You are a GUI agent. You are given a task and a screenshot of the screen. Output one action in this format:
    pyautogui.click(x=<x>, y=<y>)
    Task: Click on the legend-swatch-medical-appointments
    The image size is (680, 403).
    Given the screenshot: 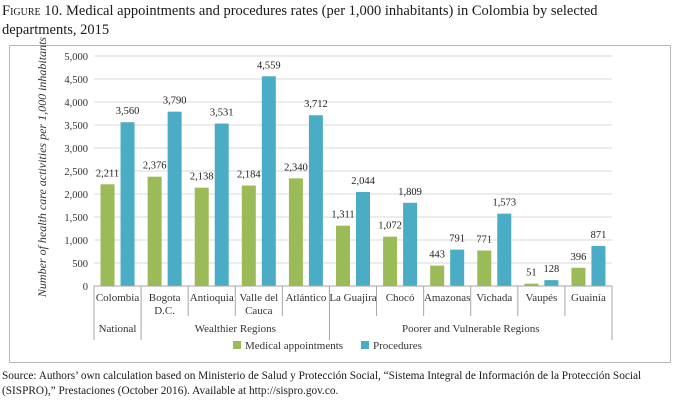 What is the action you would take?
    pyautogui.click(x=237, y=345)
    